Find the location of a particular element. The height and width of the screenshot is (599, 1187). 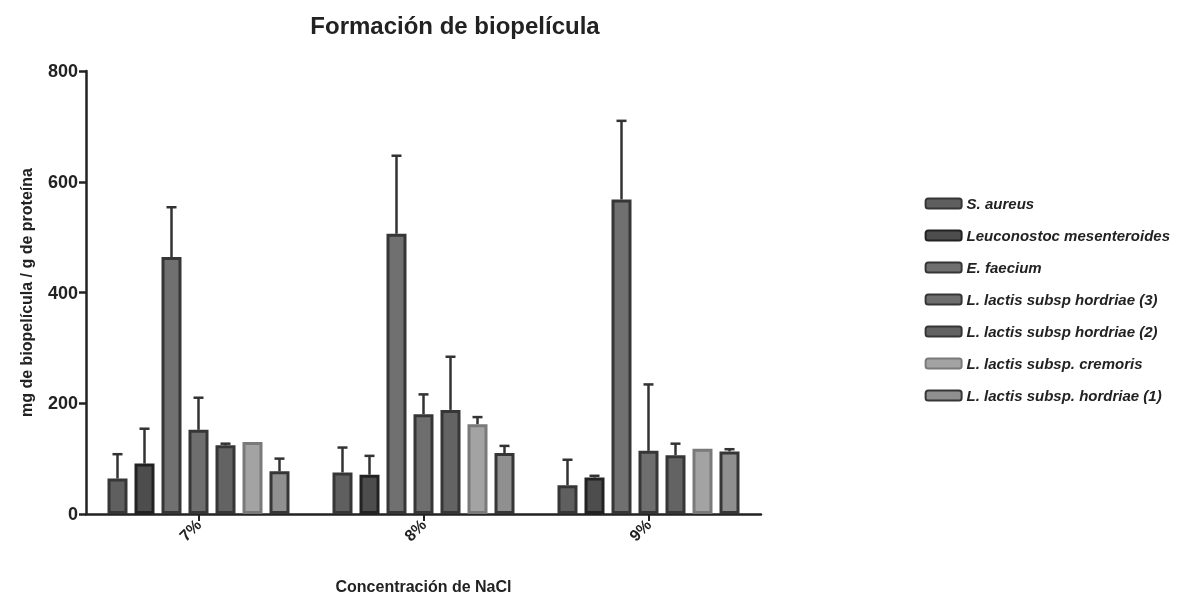

legend-label: L. lactis subsp hordriae (2) is located at coordinates (1062, 331).